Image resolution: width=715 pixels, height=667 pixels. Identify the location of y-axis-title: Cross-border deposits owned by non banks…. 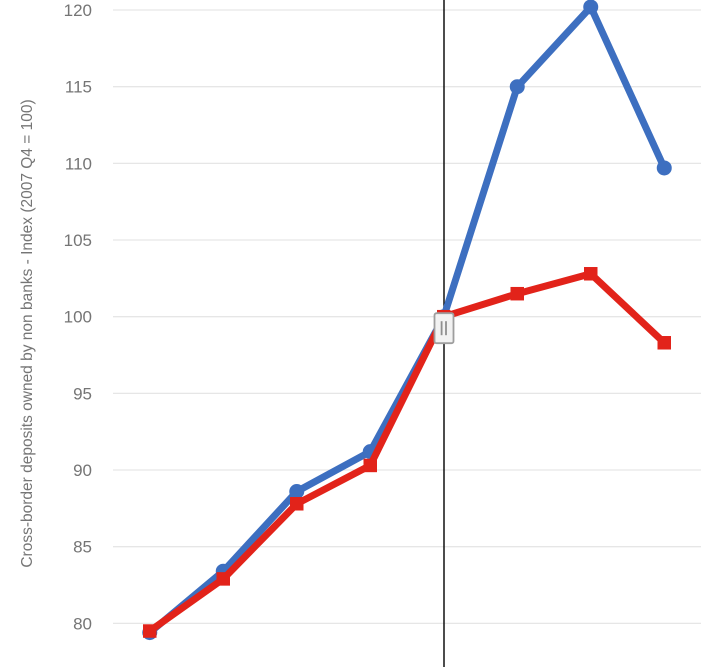
(27, 333).